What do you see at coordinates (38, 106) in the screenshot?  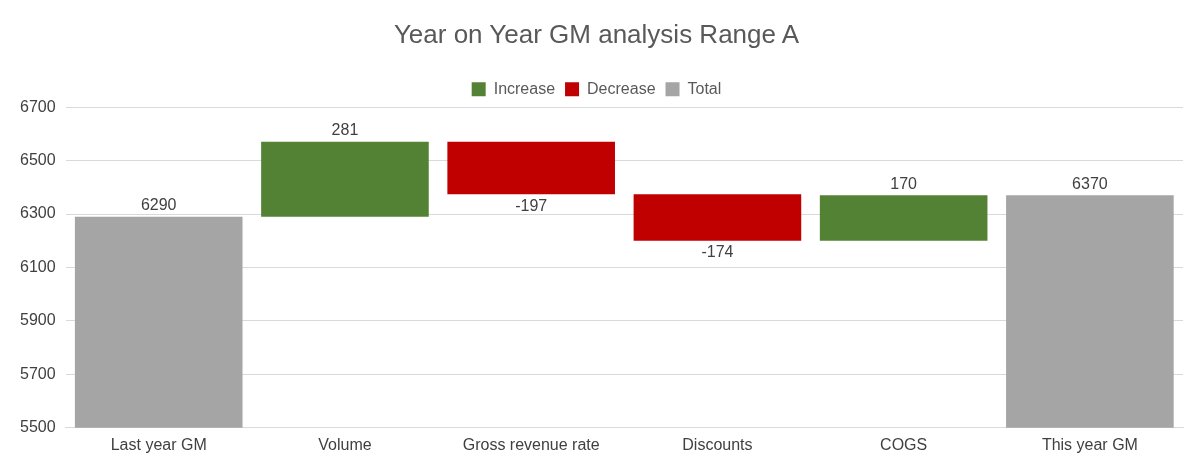 I see `y-tick-label: 6700` at bounding box center [38, 106].